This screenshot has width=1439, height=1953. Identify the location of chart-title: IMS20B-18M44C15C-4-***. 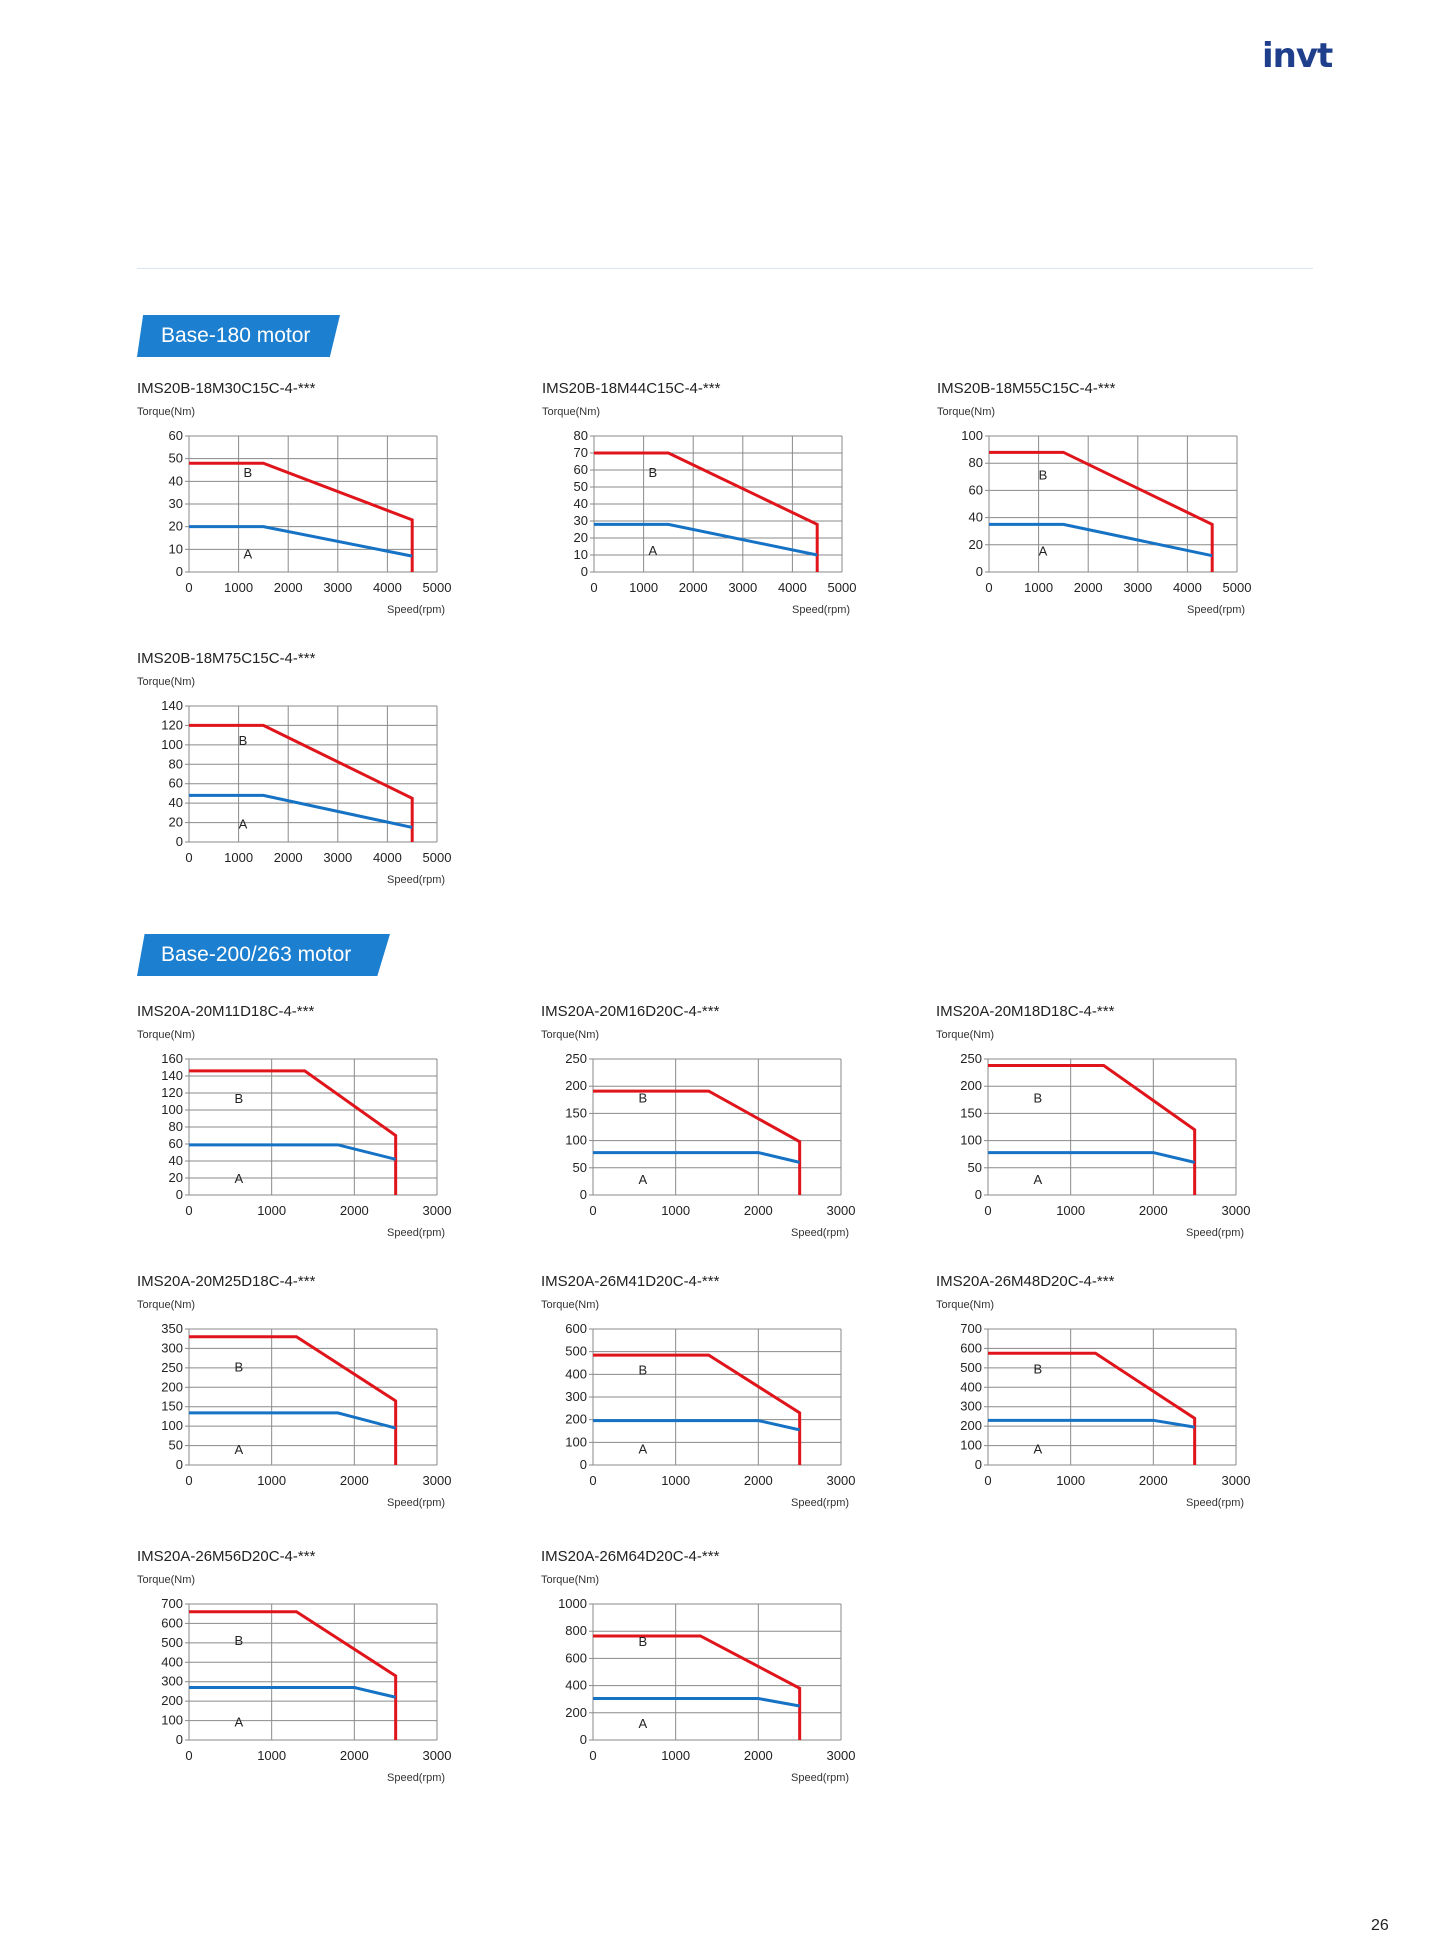
(631, 388).